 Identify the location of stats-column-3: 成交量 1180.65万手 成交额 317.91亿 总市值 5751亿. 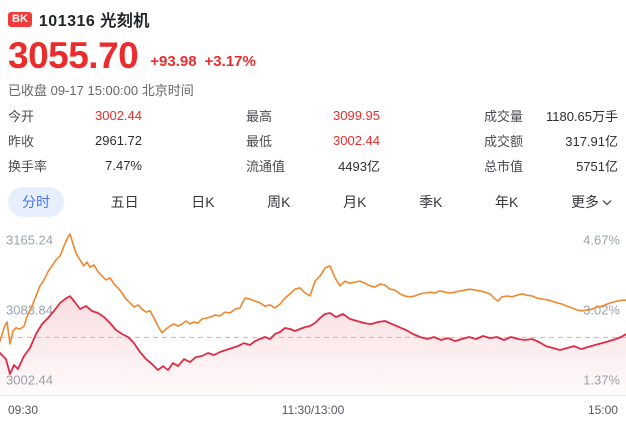
(551, 140).